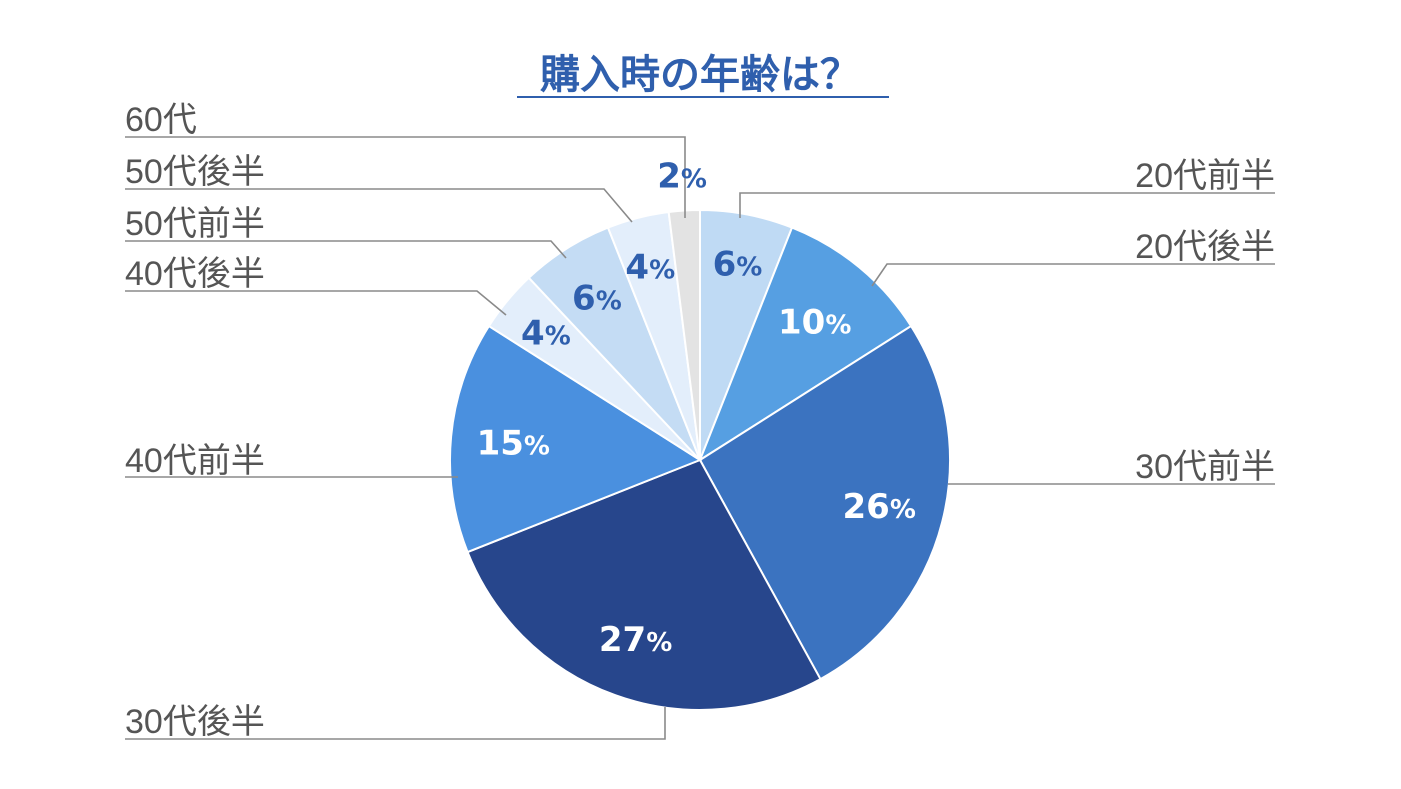 This screenshot has height=789, width=1401. What do you see at coordinates (682, 177) in the screenshot?
I see `slice-percentage-label: 2%` at bounding box center [682, 177].